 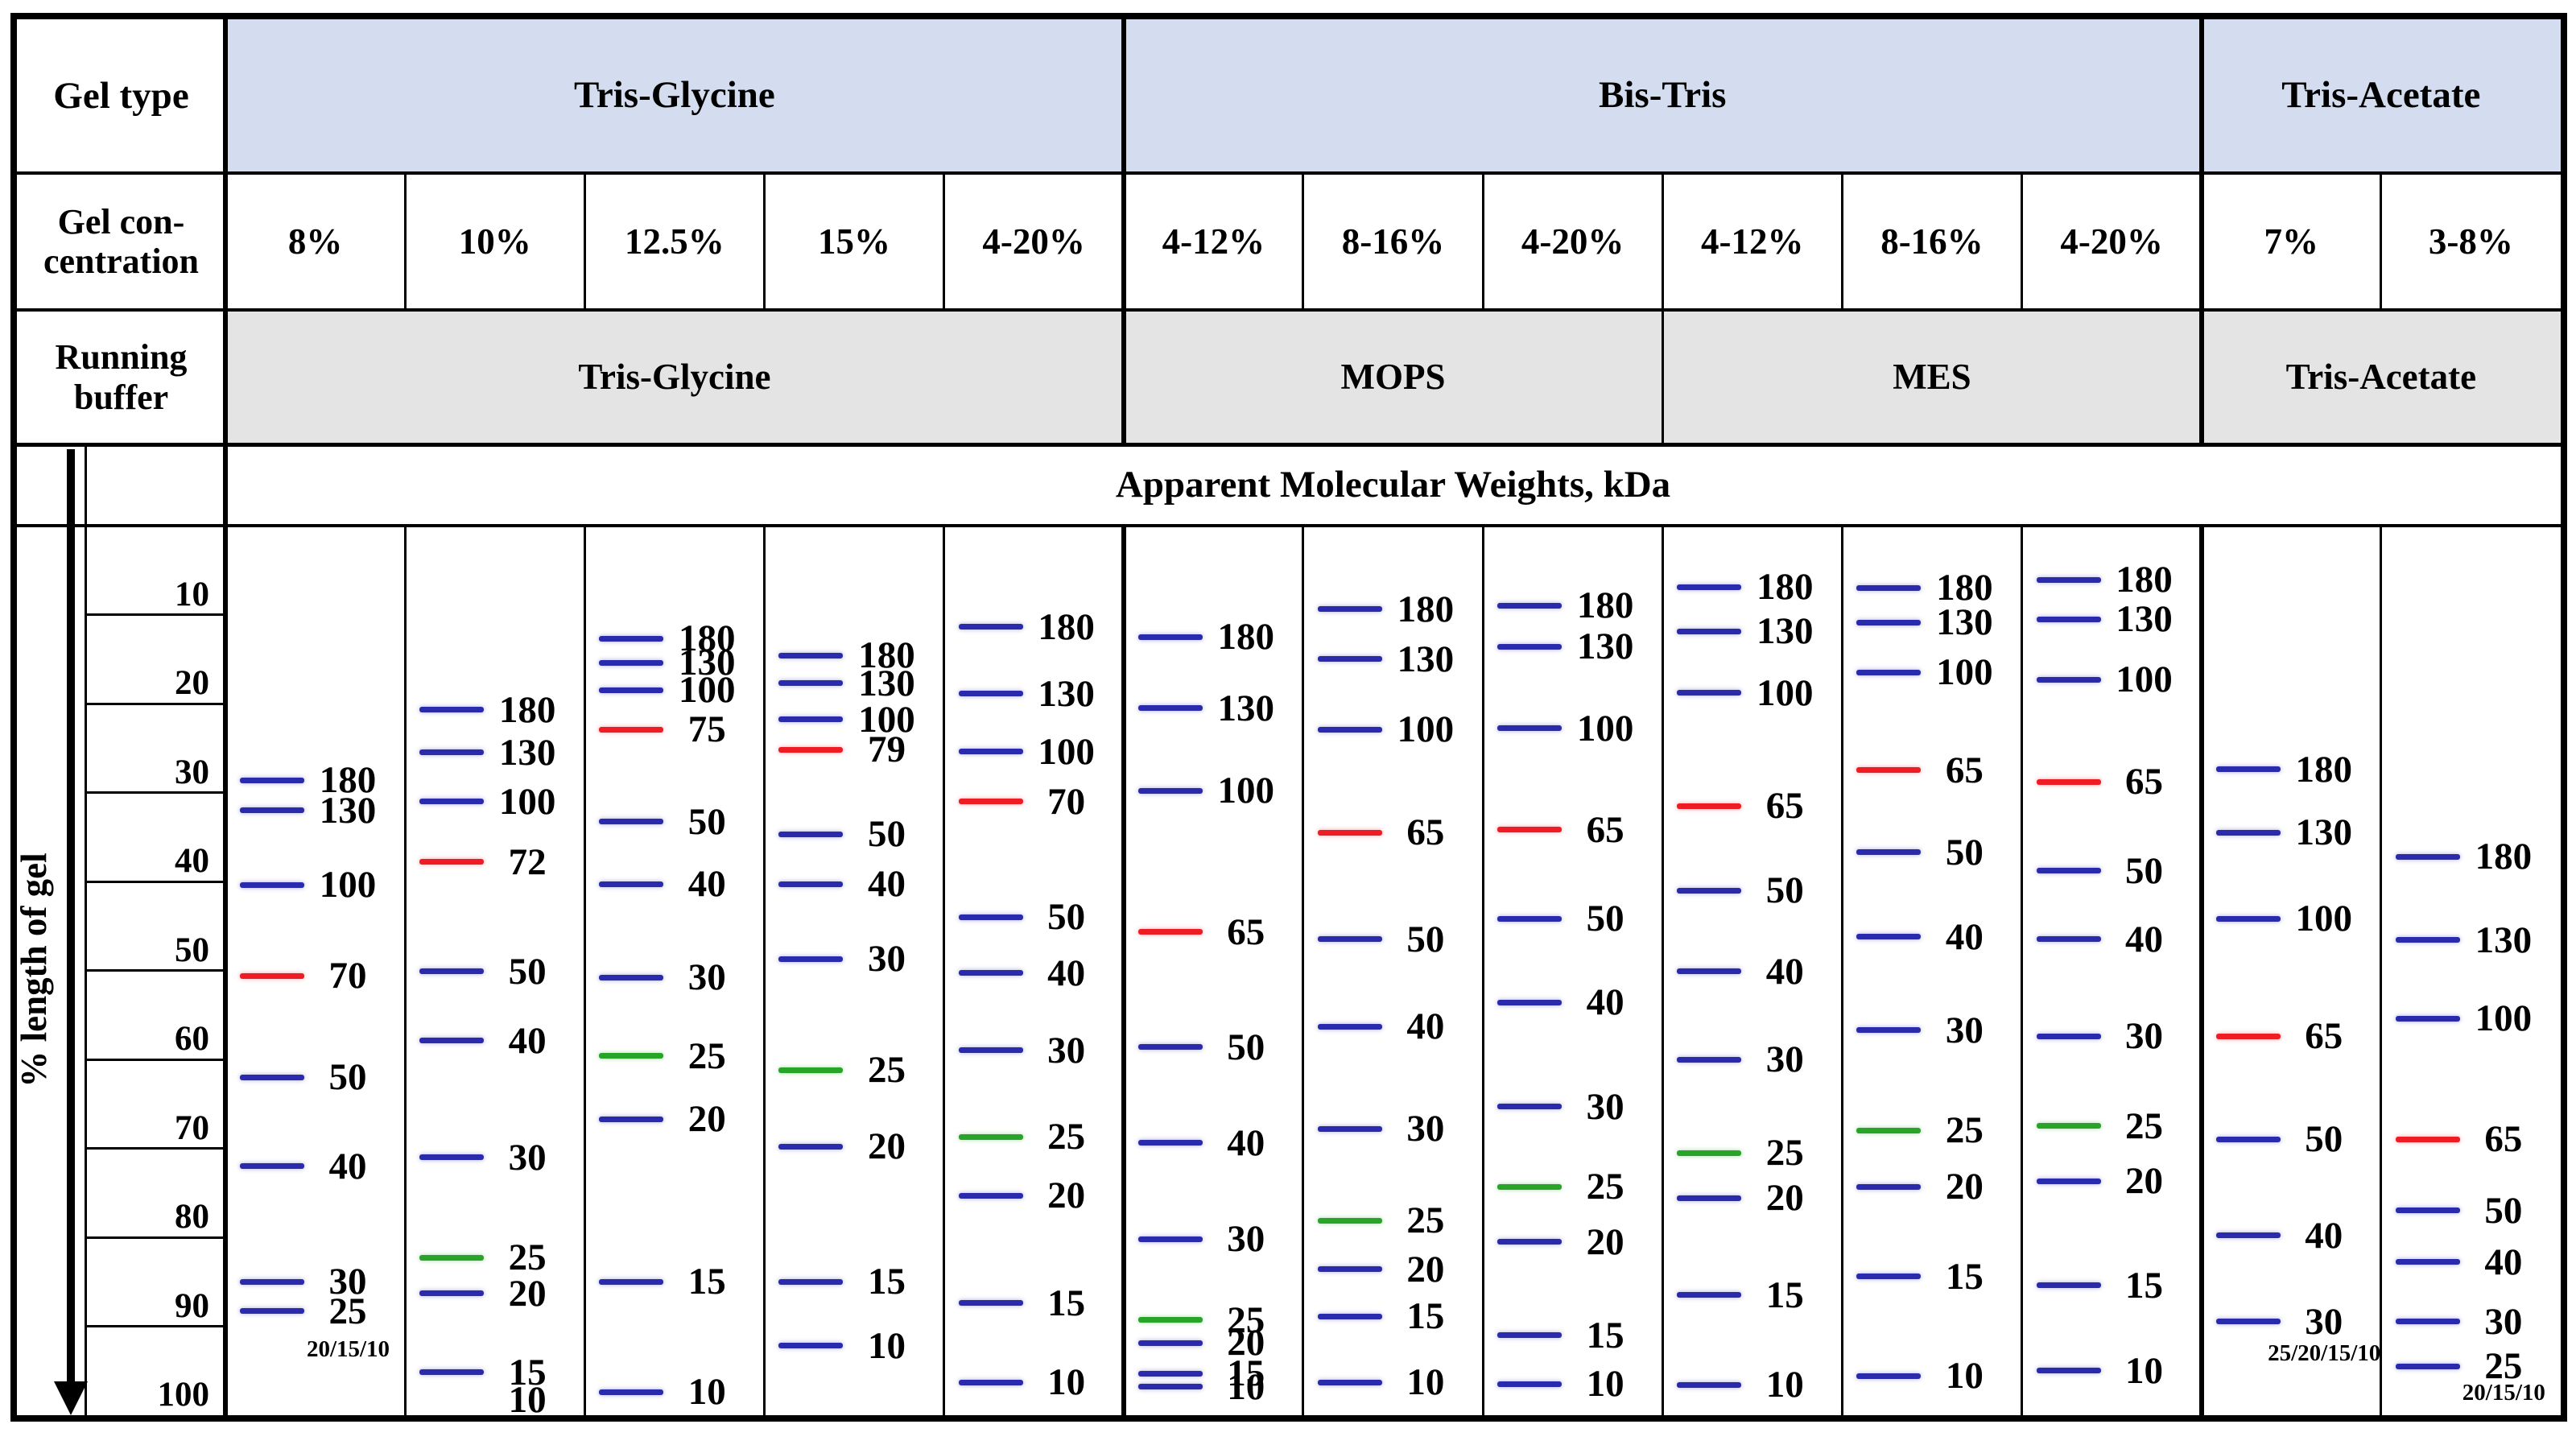 What do you see at coordinates (2503, 1393) in the screenshot?
I see `band-label-group: 20/15/10` at bounding box center [2503, 1393].